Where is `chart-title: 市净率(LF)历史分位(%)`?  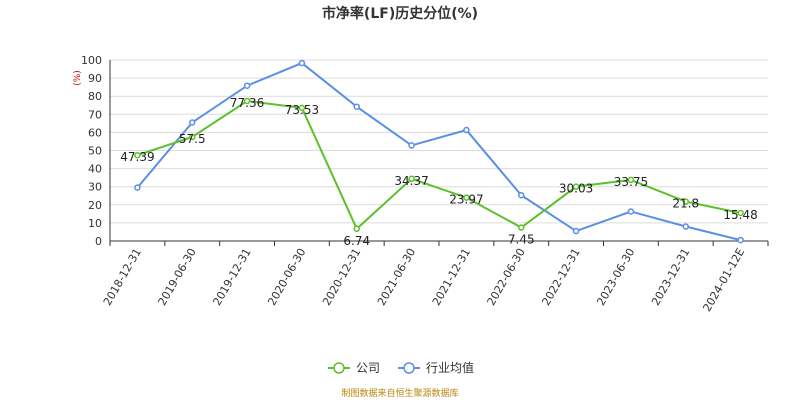
chart-title: 市净率(LF)历史分位(%) is located at coordinates (400, 13).